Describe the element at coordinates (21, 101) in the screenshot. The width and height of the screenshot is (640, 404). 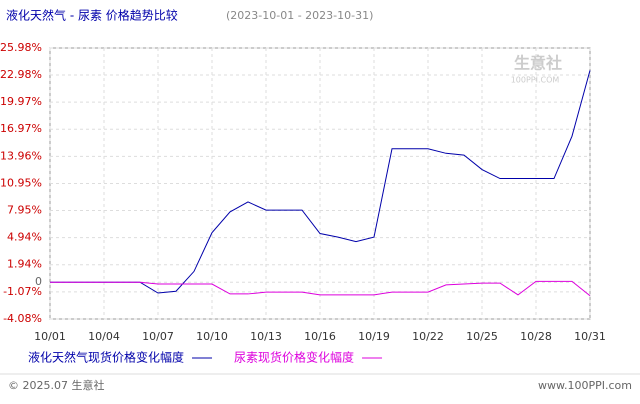
I see `y-tick-label: 19.97%` at that location.